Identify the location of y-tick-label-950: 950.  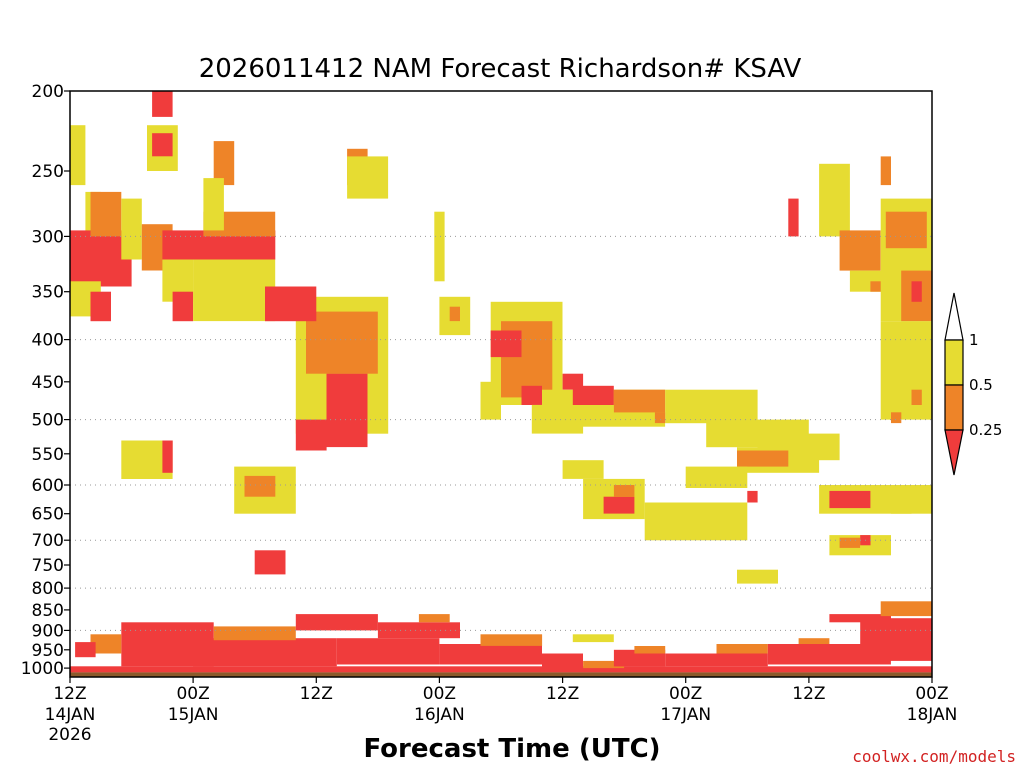
(48, 651).